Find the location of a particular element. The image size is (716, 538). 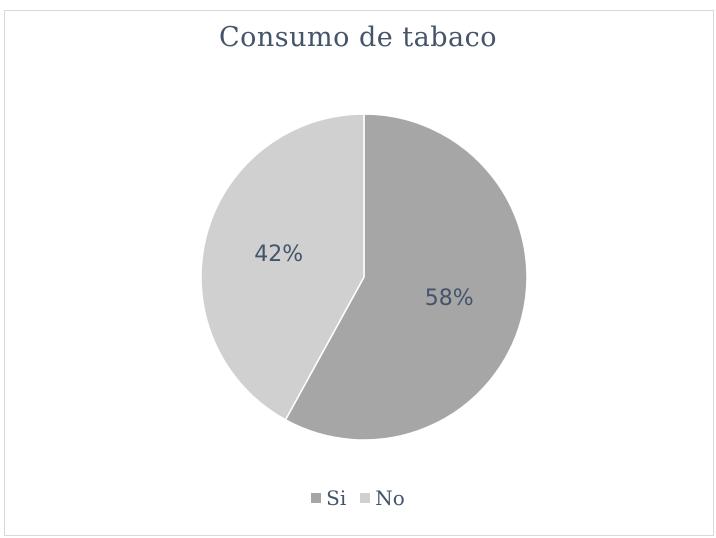

pie-labels: 58% 42% is located at coordinates (363, 276).